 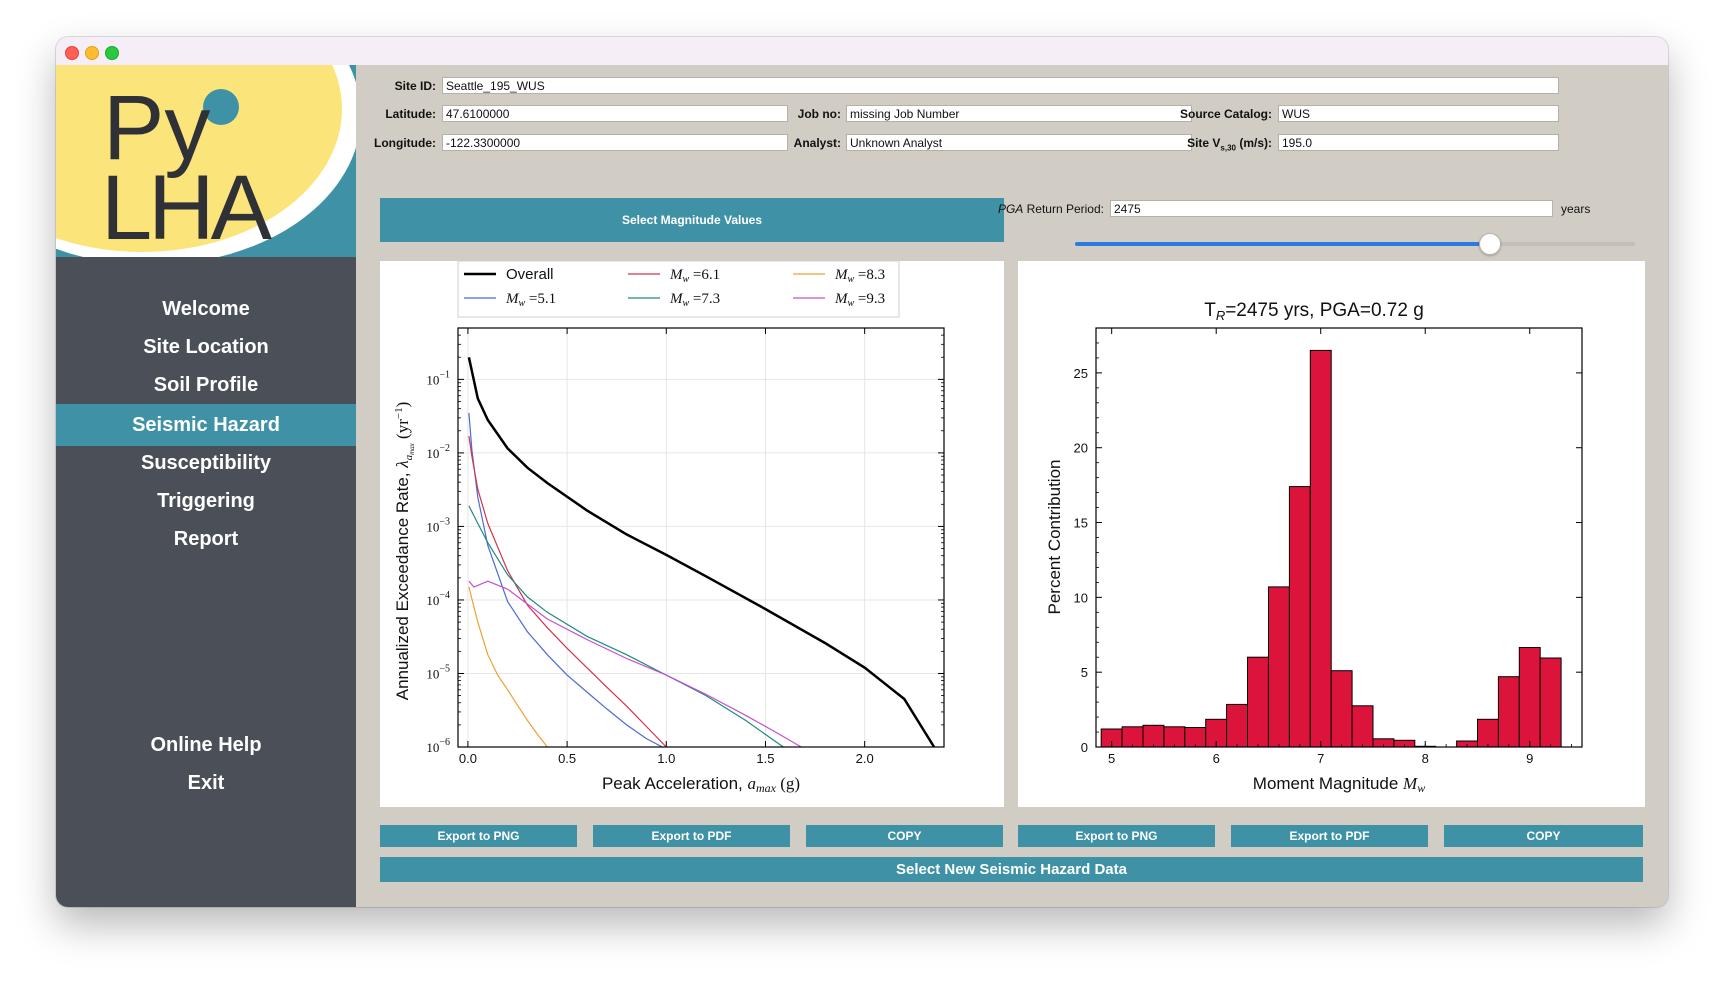 What do you see at coordinates (405, 143) in the screenshot?
I see `longitude-label: Longitude:` at bounding box center [405, 143].